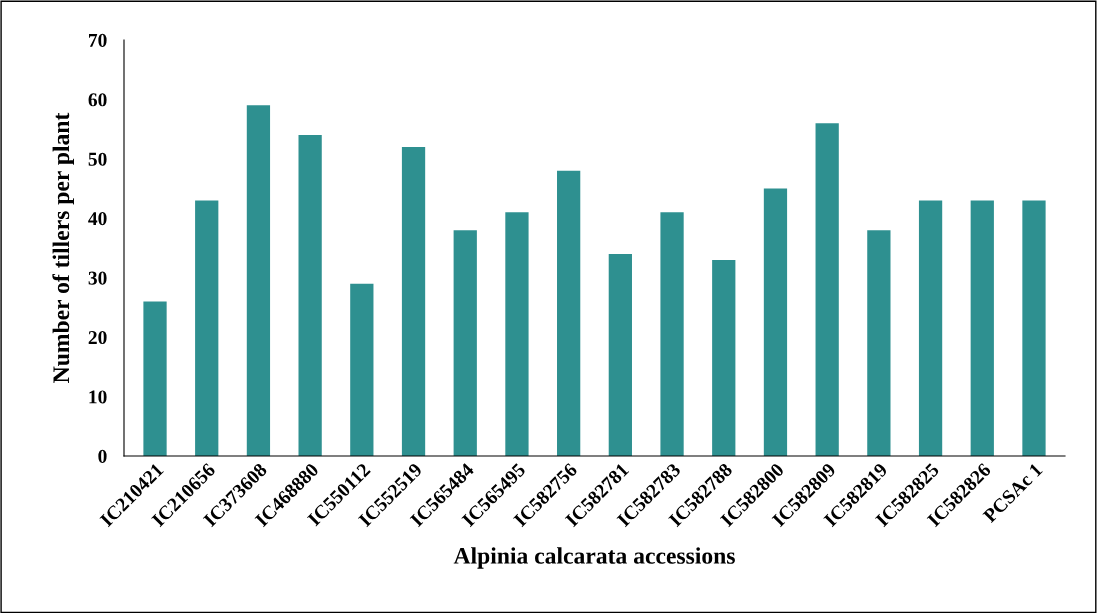 This screenshot has height=613, width=1098. What do you see at coordinates (102, 456) in the screenshot?
I see `y-tick-label: 0` at bounding box center [102, 456].